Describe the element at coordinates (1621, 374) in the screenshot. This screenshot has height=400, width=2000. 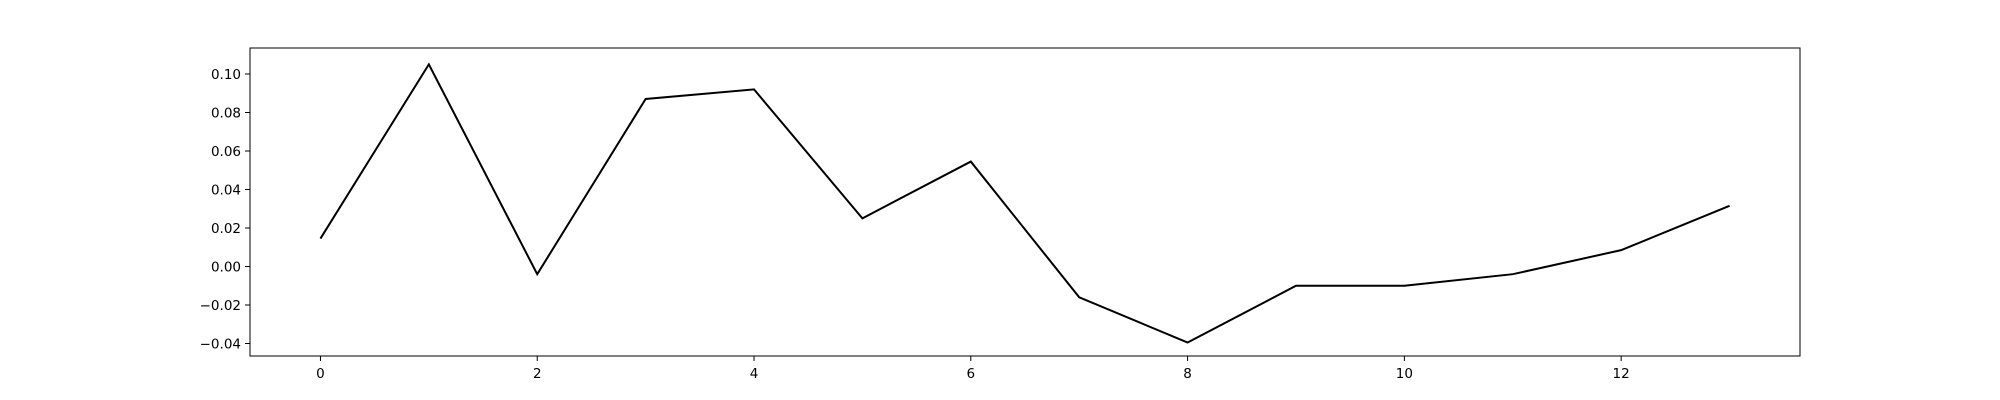
I see `x-tick-label: 12` at that location.